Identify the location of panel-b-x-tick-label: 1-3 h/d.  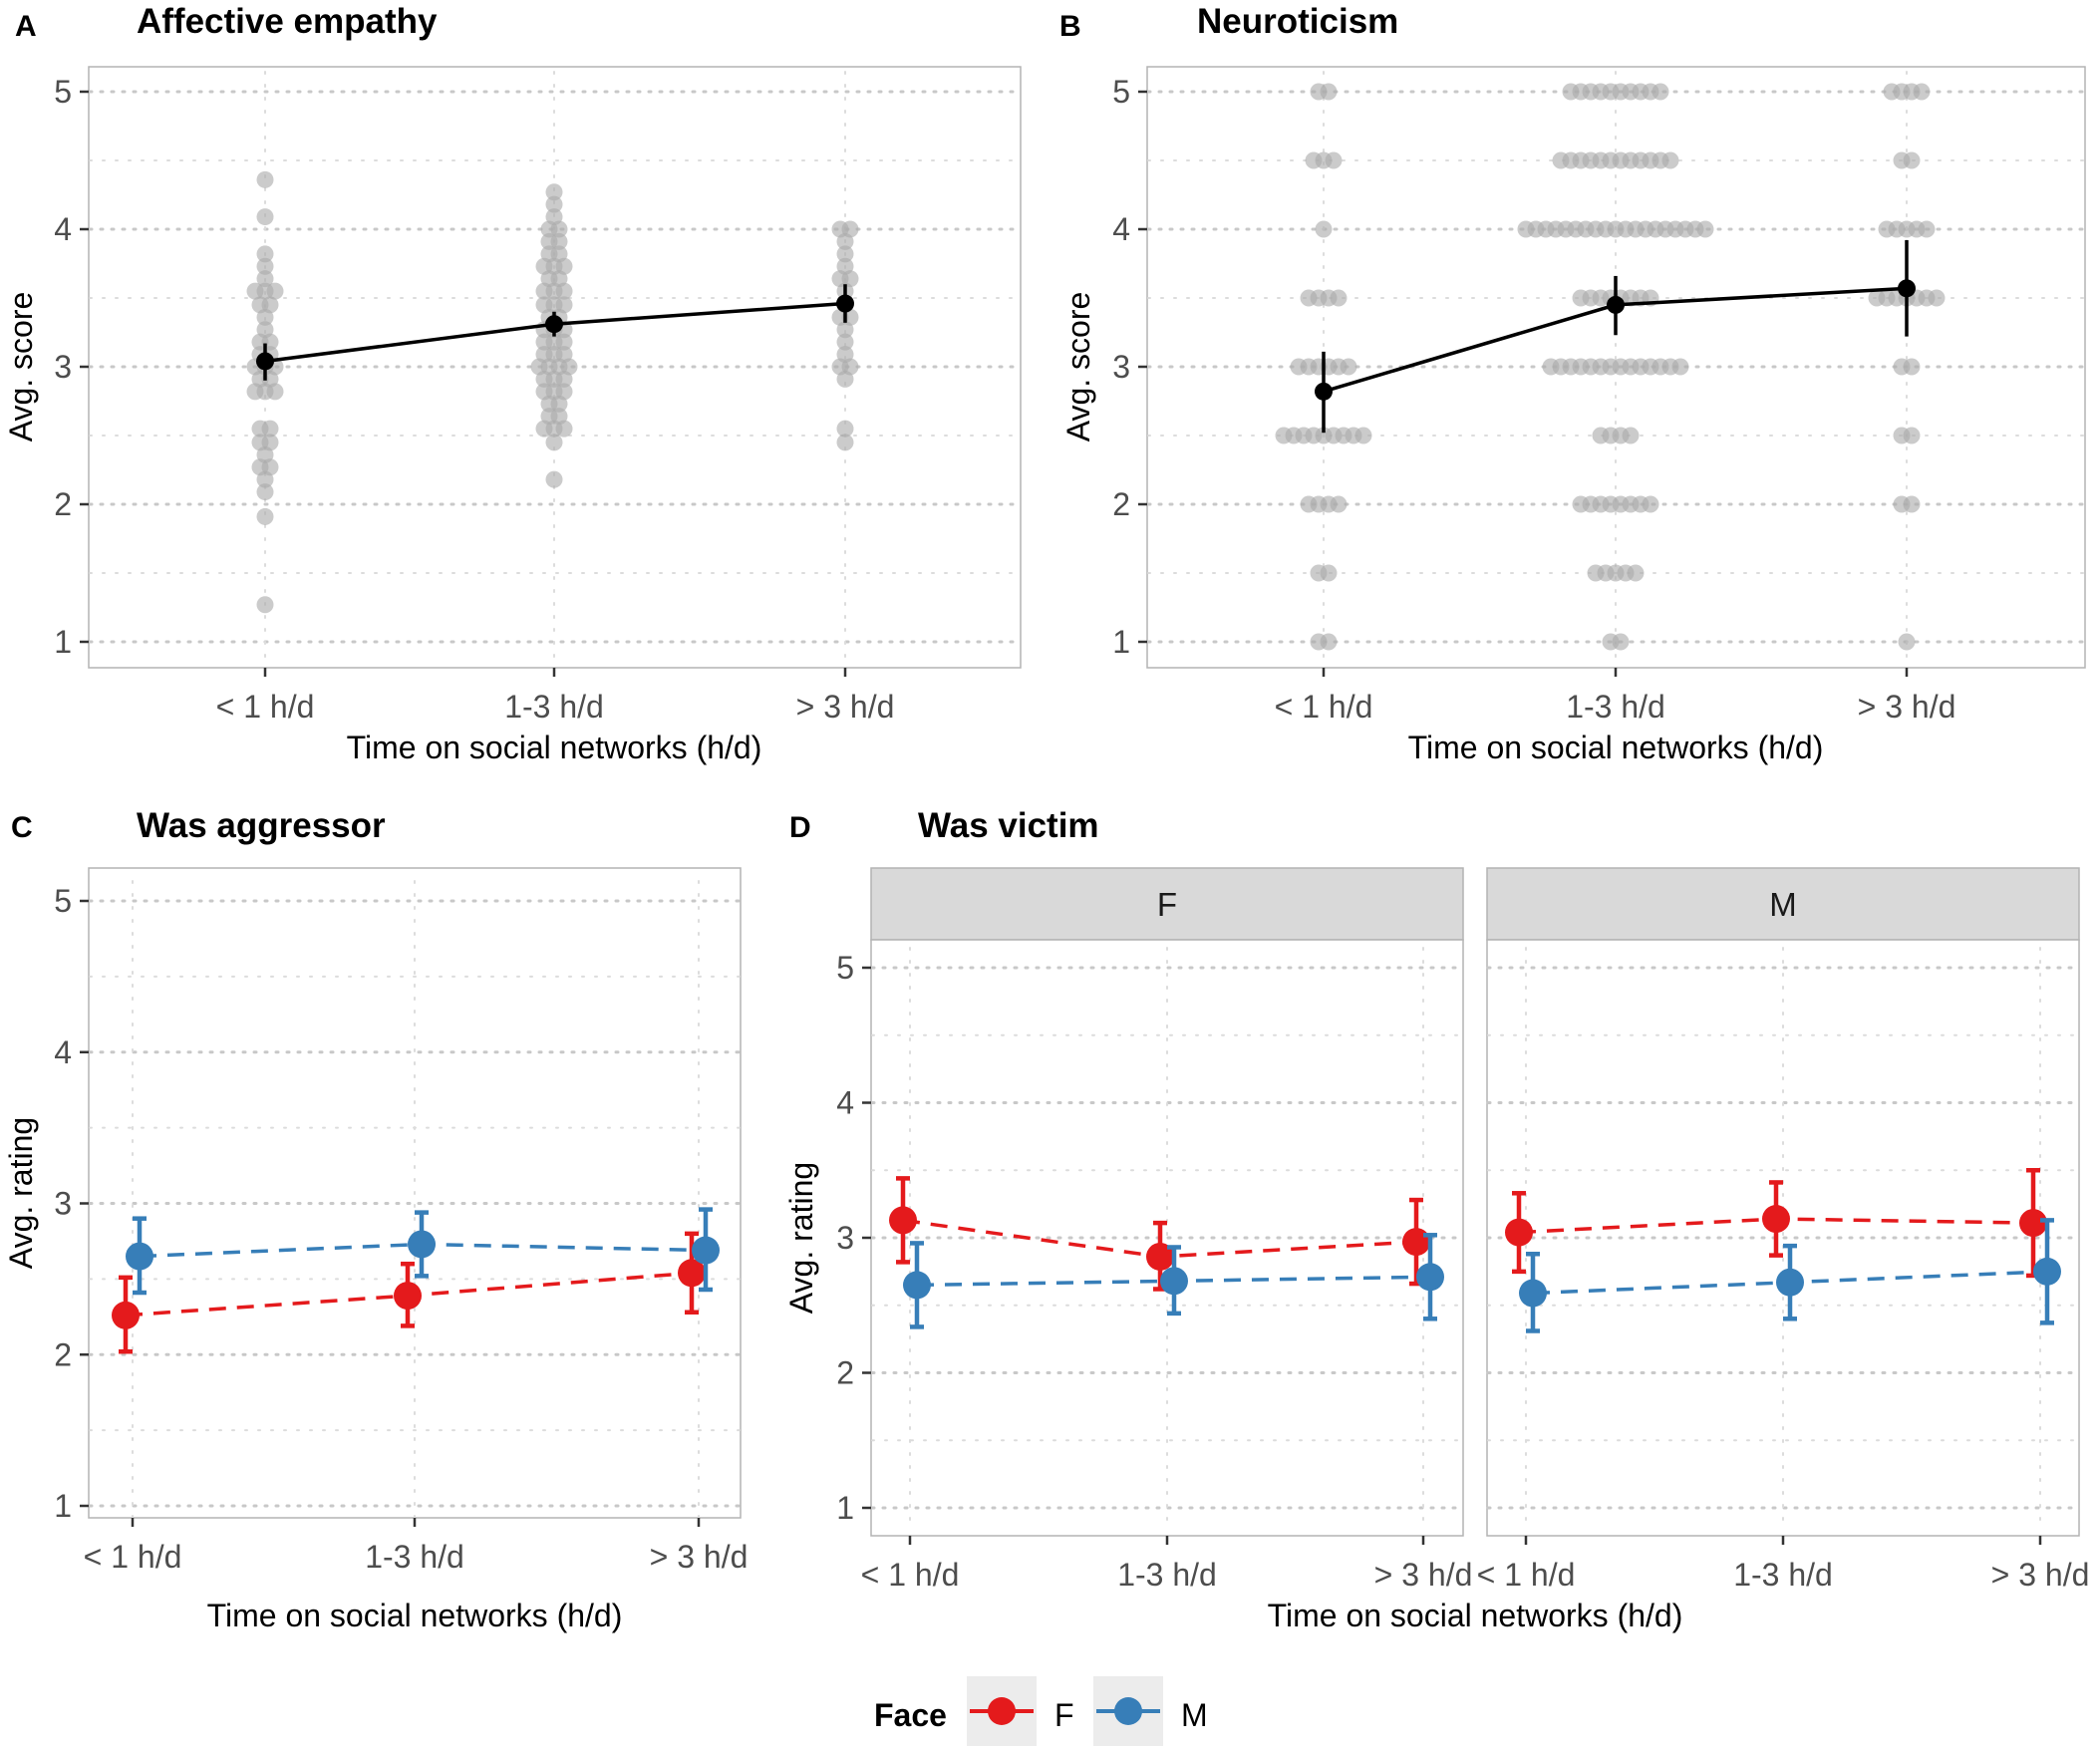
(1616, 707).